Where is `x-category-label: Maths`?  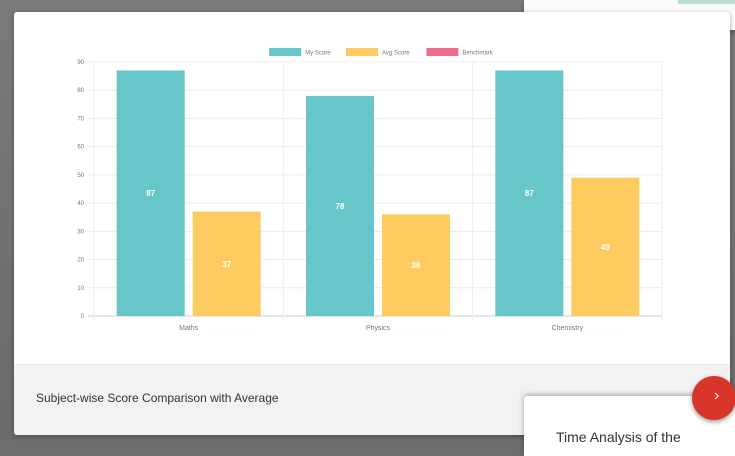
x-category-label: Maths is located at coordinates (189, 328).